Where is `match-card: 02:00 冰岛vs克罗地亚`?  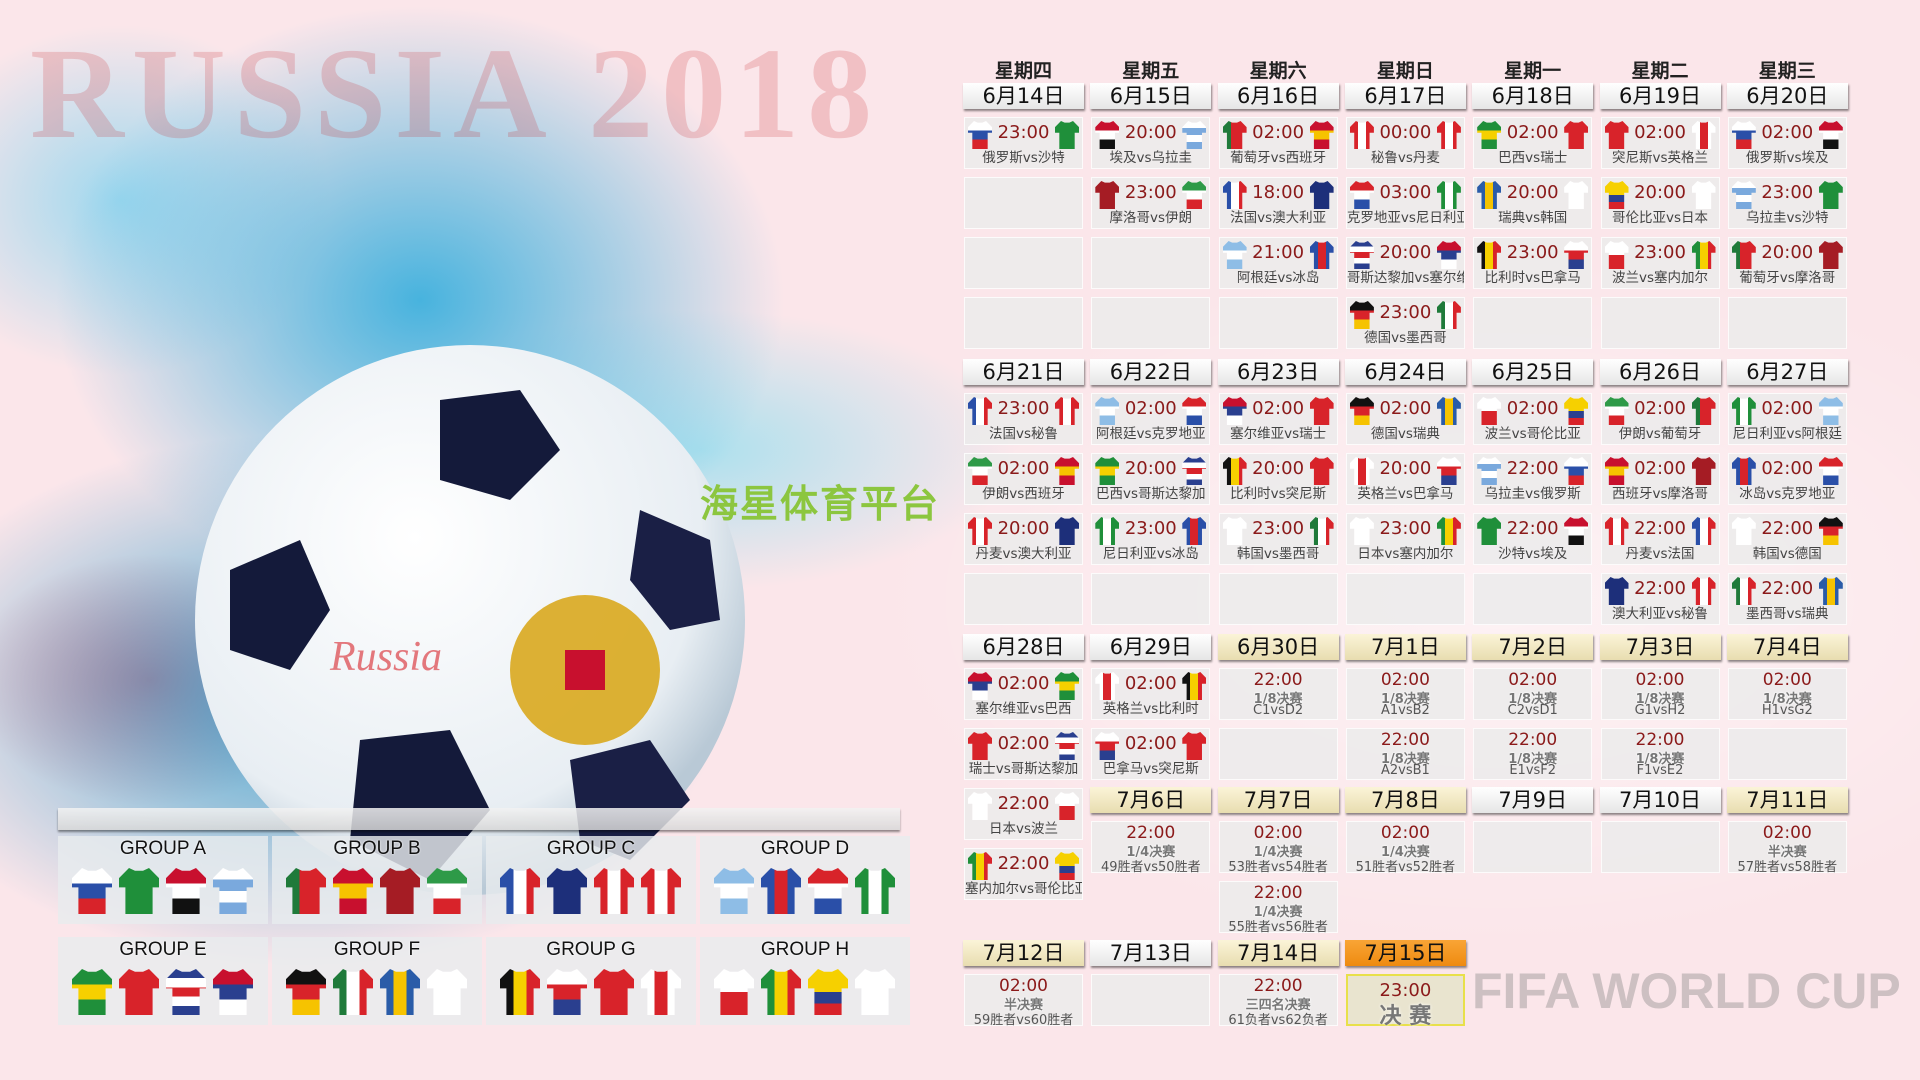 match-card: 02:00 冰岛vs克罗地亚 is located at coordinates (1787, 479).